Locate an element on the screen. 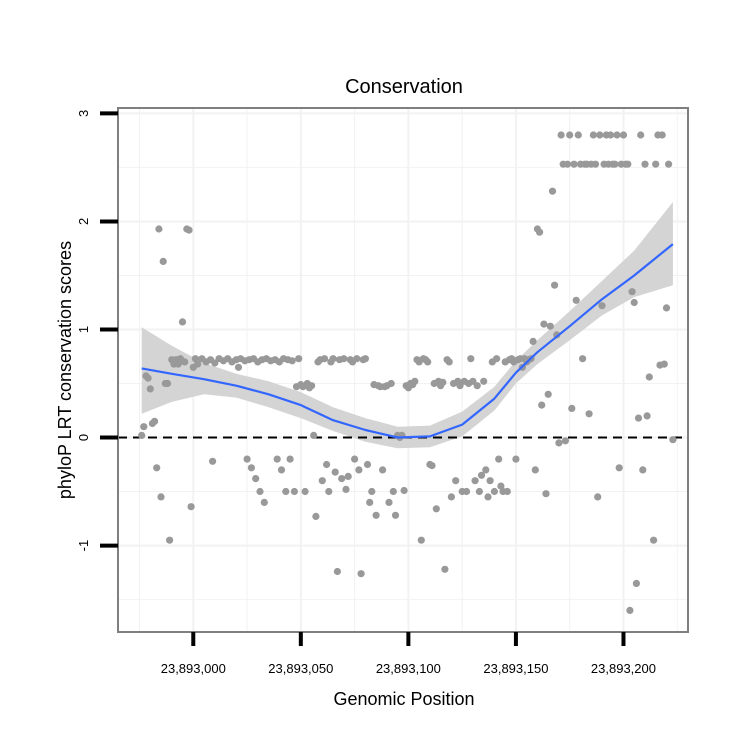 This screenshot has height=750, width=750. x-axis-label: Genomic Position is located at coordinates (403, 699).